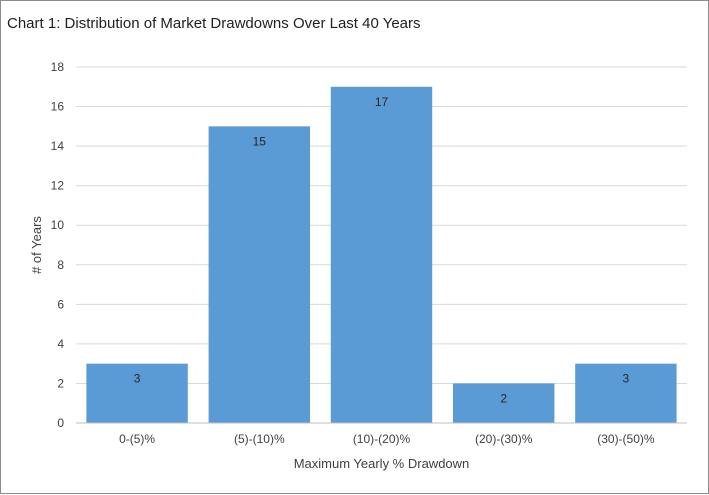 The height and width of the screenshot is (495, 709). What do you see at coordinates (60, 304) in the screenshot?
I see `y-tick-label: 6` at bounding box center [60, 304].